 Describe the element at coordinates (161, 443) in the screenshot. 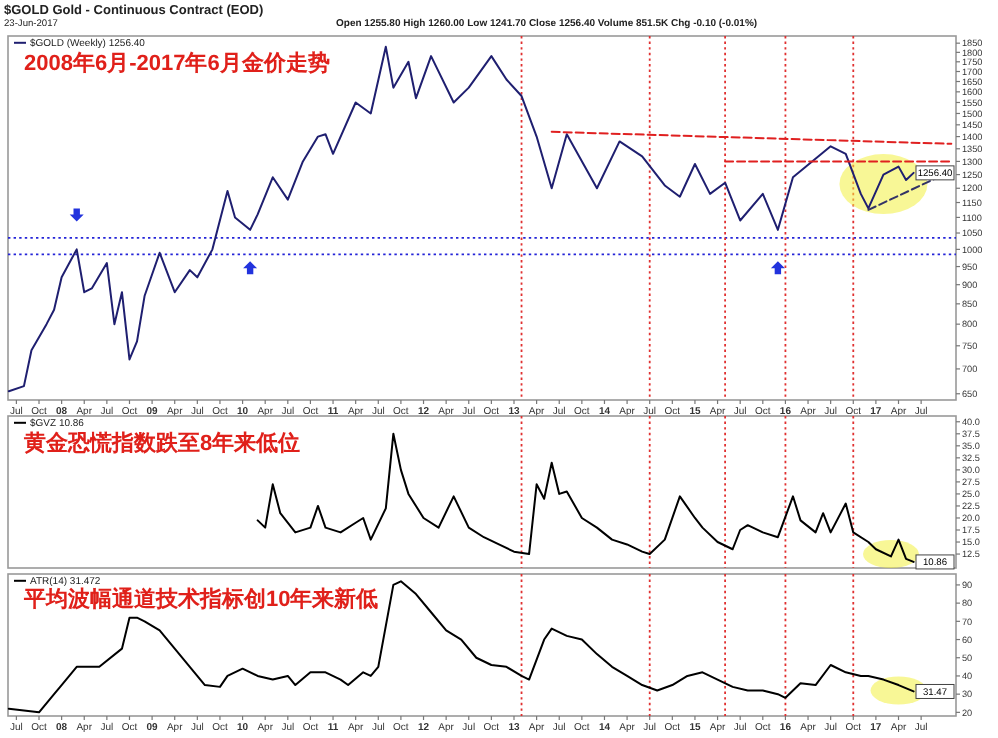

I see `text: 黄金恐慌指数跌至8年来低位` at that location.